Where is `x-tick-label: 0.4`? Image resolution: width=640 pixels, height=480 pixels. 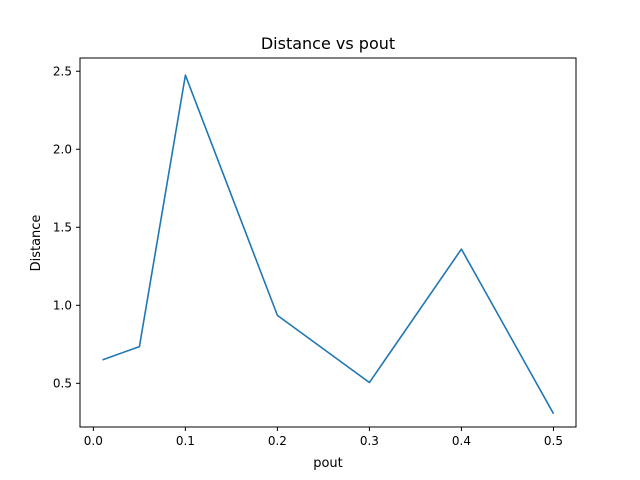 x-tick-label: 0.4 is located at coordinates (461, 441).